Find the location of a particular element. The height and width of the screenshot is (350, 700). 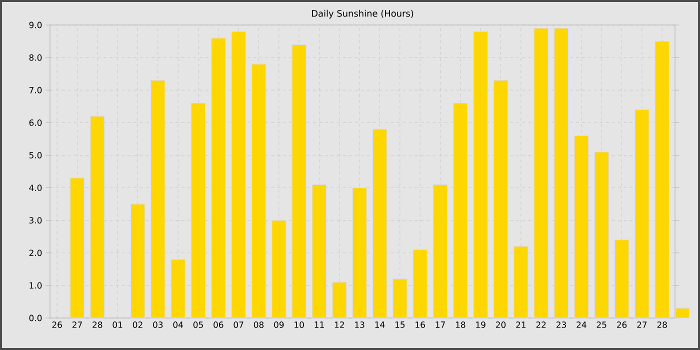

x-tick-label: 20 is located at coordinates (501, 325).